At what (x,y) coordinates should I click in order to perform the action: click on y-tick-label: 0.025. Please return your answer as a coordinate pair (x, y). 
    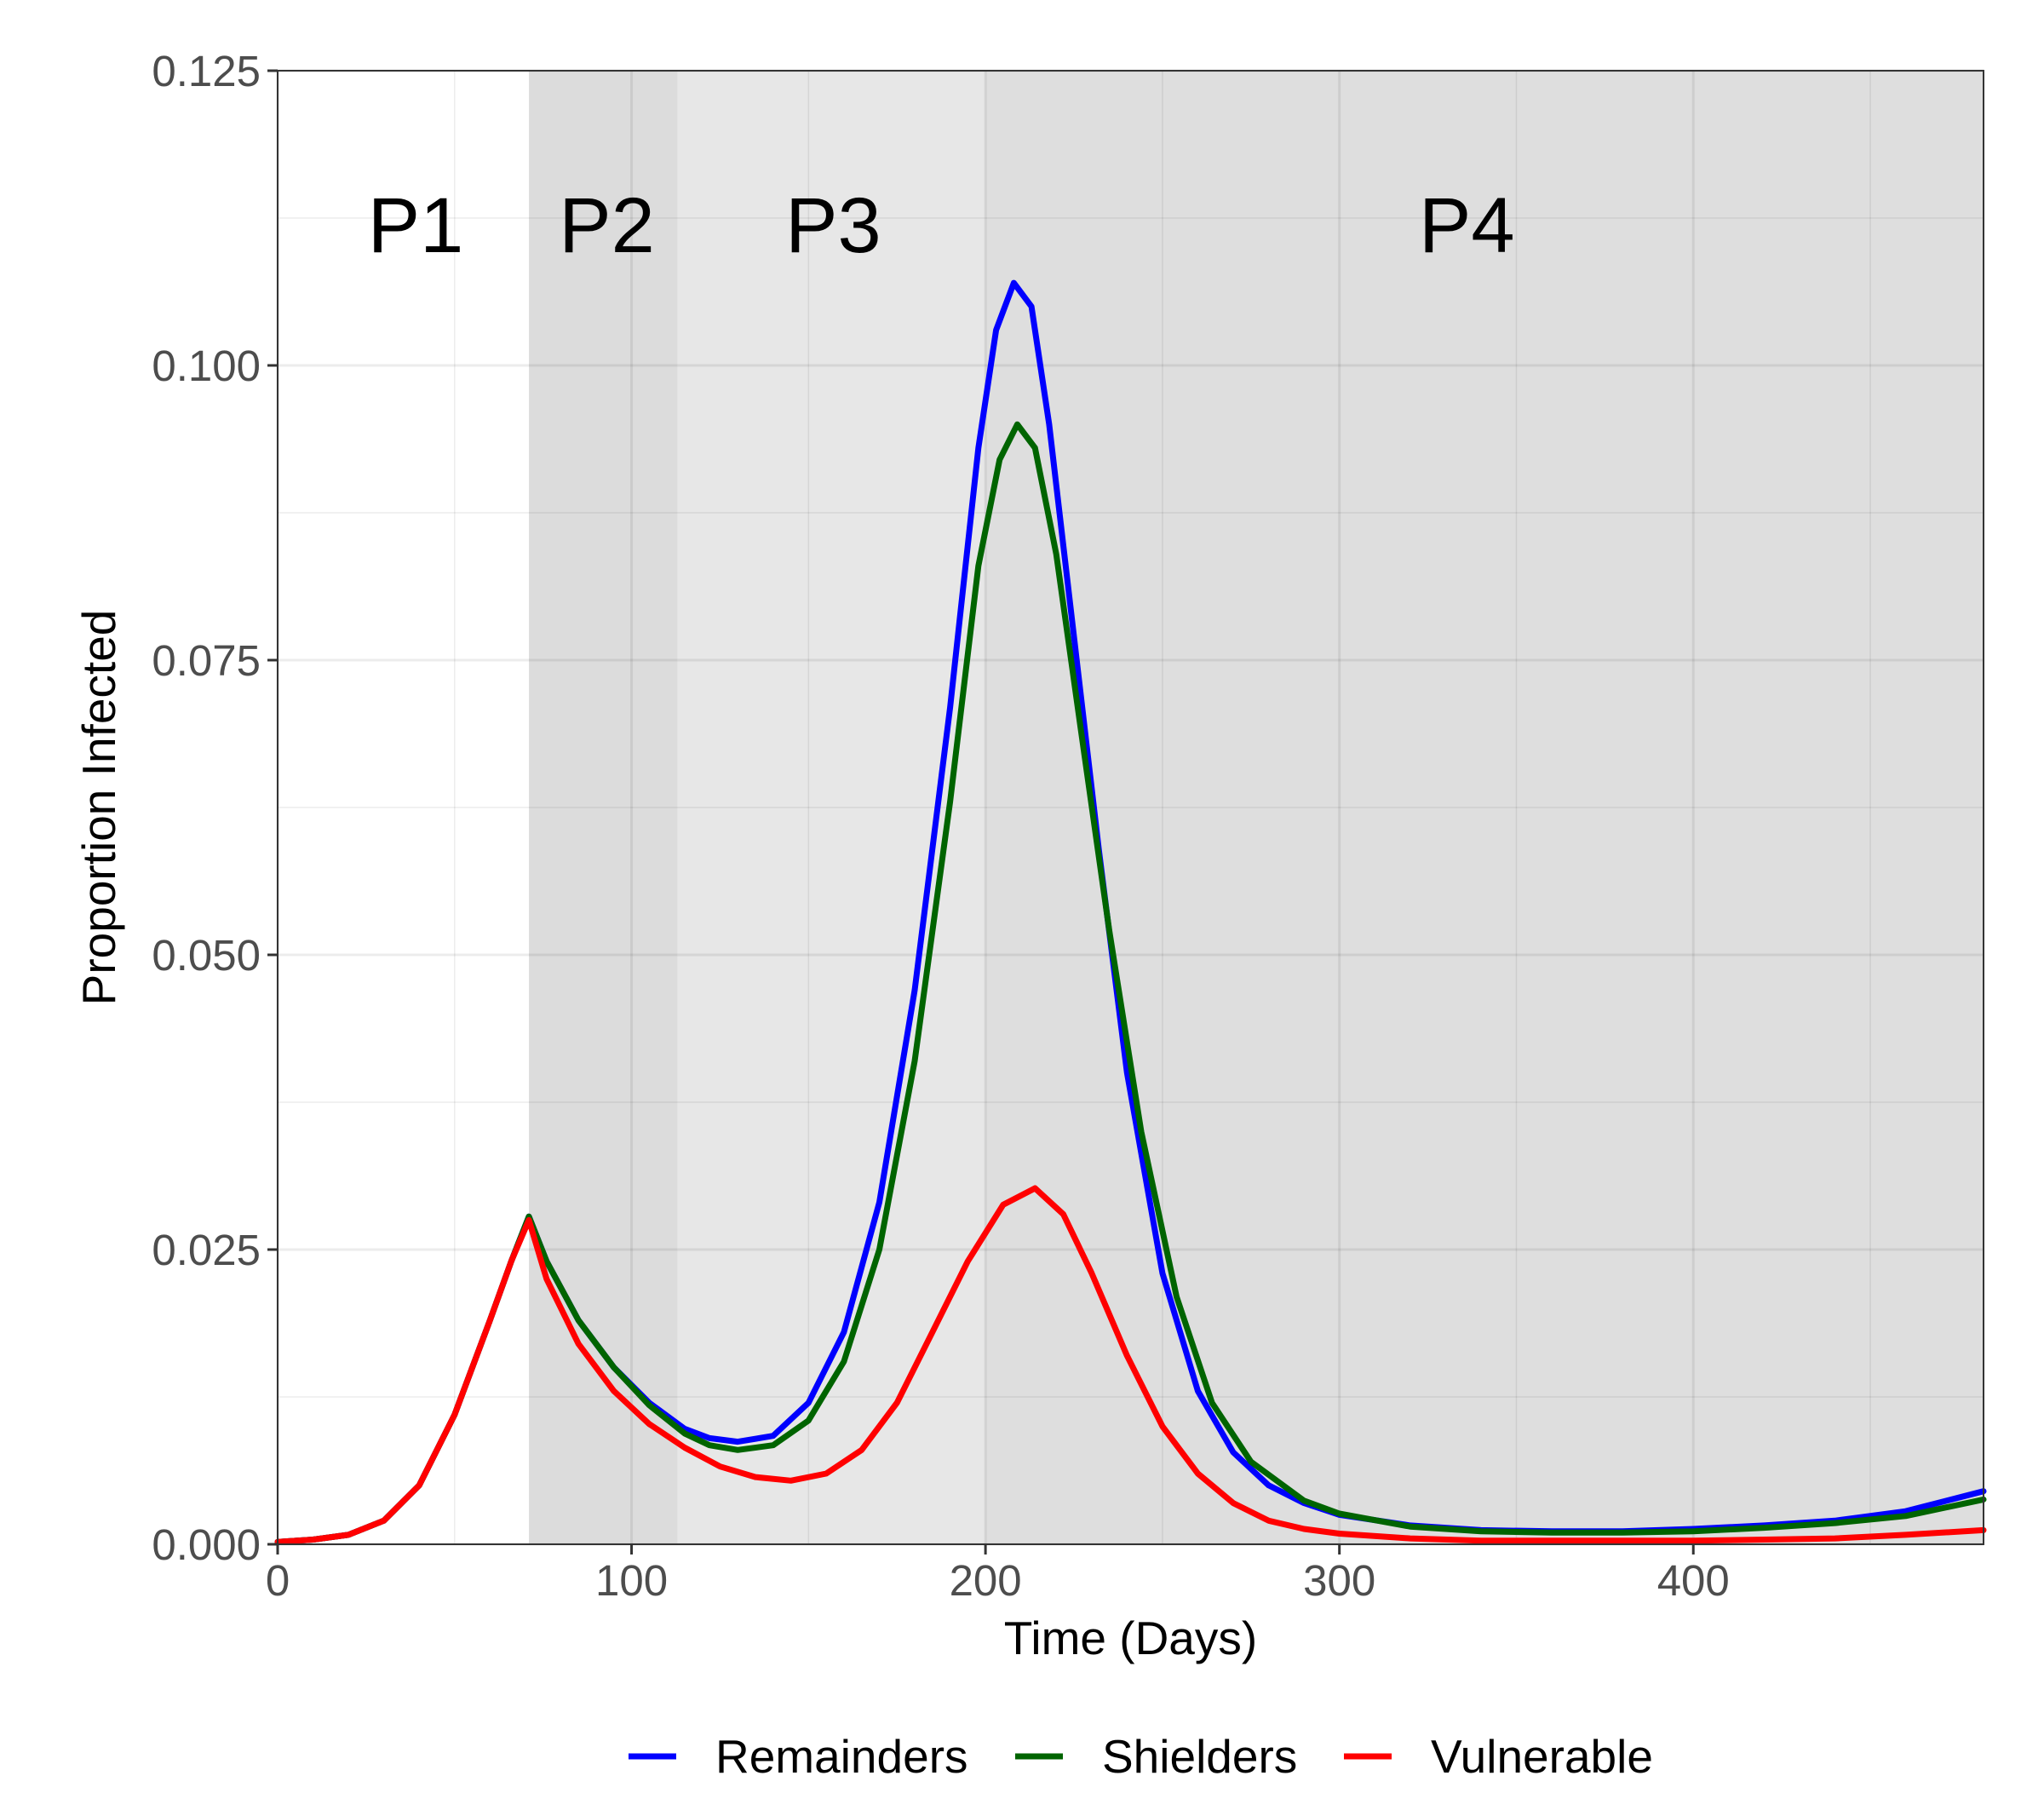
    Looking at the image, I should click on (206, 1250).